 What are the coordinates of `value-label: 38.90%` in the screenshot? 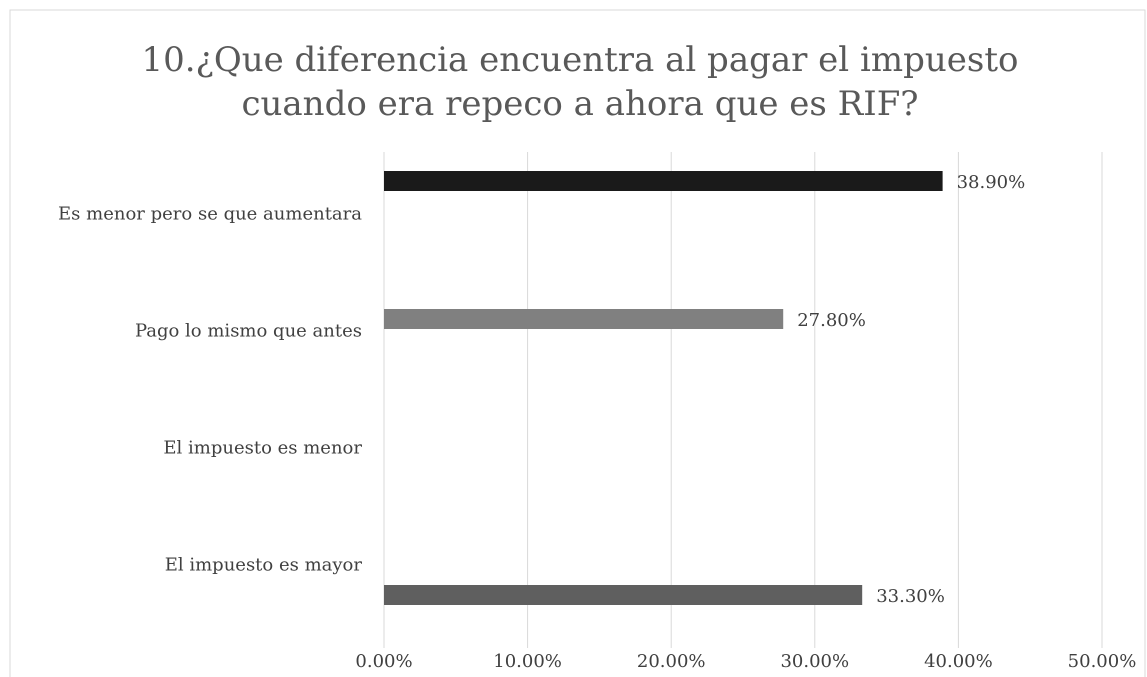 It's located at (991, 182).